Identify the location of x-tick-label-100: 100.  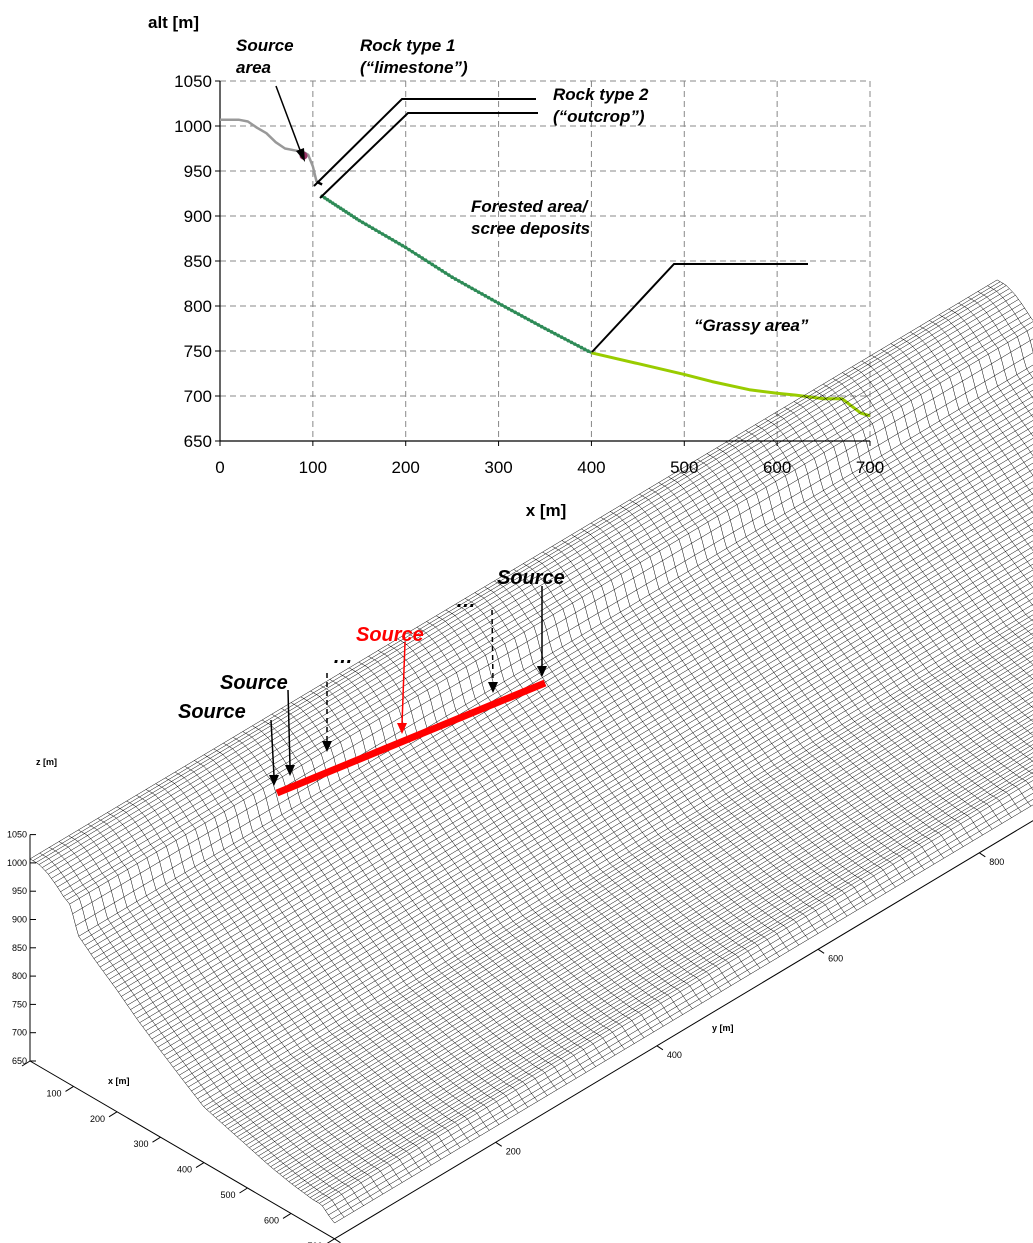
(53, 1093).